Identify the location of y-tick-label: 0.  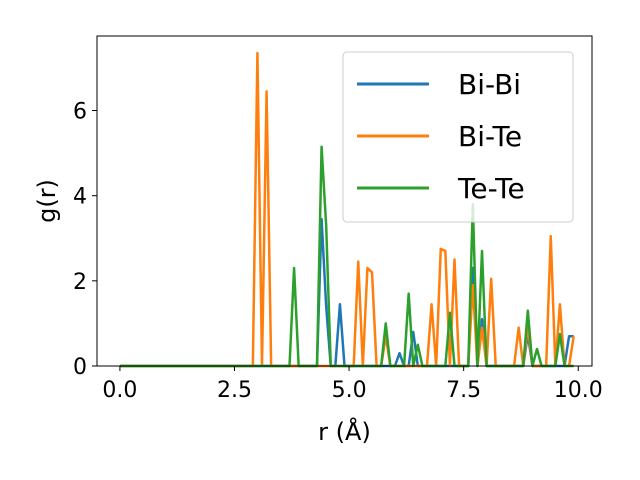
(80, 367).